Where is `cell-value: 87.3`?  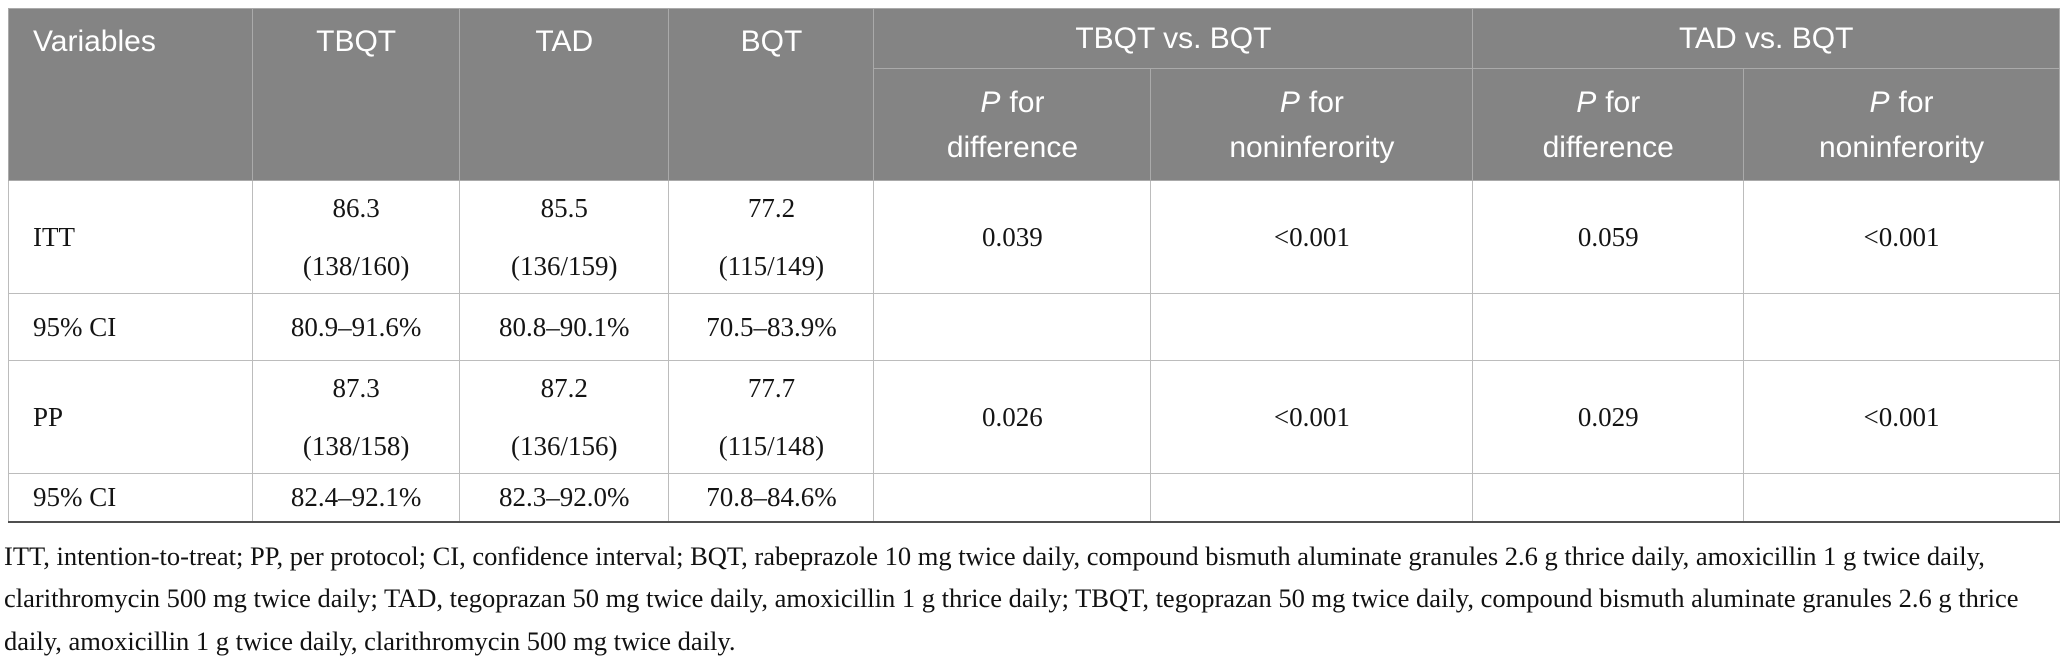
cell-value: 87.3 is located at coordinates (356, 388).